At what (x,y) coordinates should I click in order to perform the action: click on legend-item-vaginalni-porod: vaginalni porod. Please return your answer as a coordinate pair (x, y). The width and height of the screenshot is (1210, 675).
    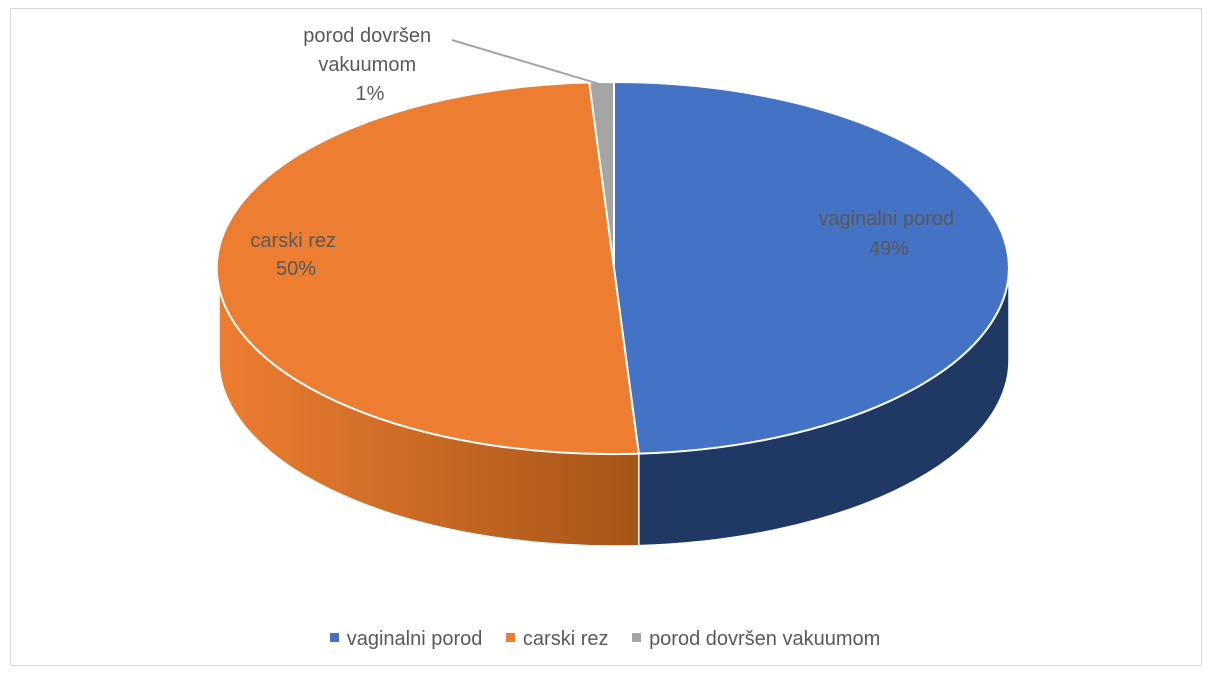
    Looking at the image, I should click on (406, 639).